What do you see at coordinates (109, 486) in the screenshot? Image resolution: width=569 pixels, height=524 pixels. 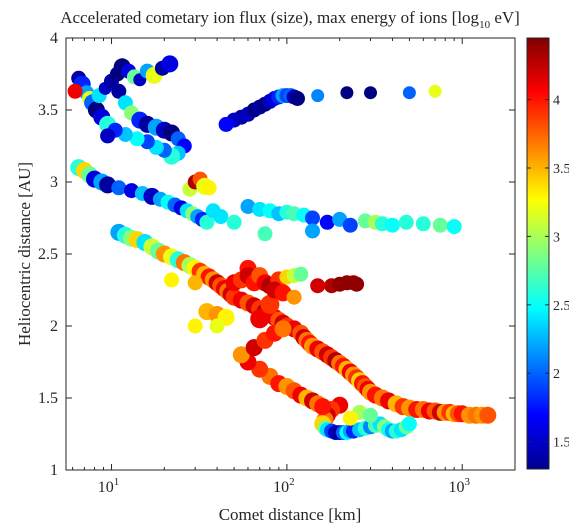 I see `x-tick-label: 10¹` at bounding box center [109, 486].